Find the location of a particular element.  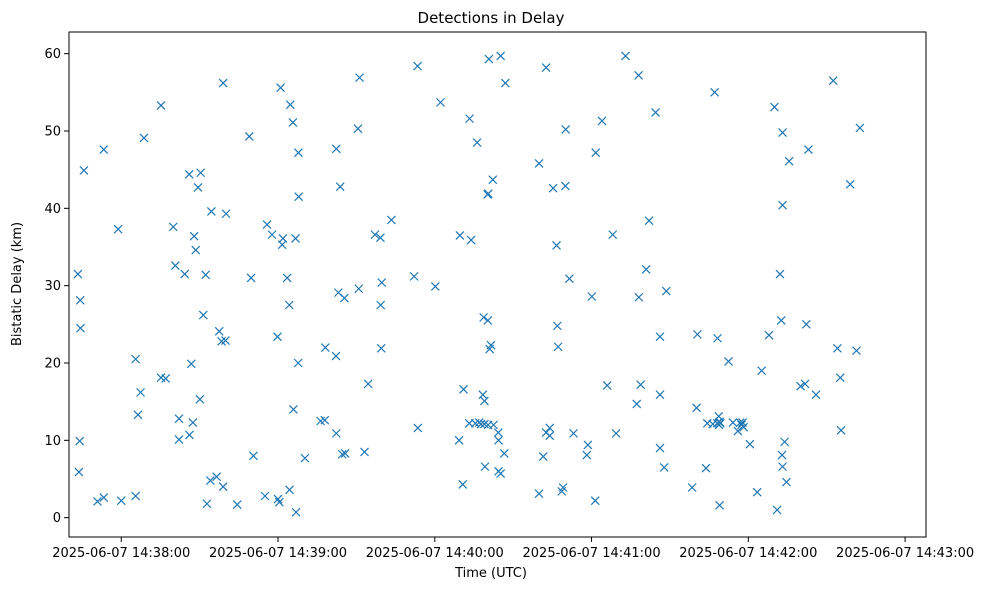

y-tick-label: 0 is located at coordinates (57, 518).